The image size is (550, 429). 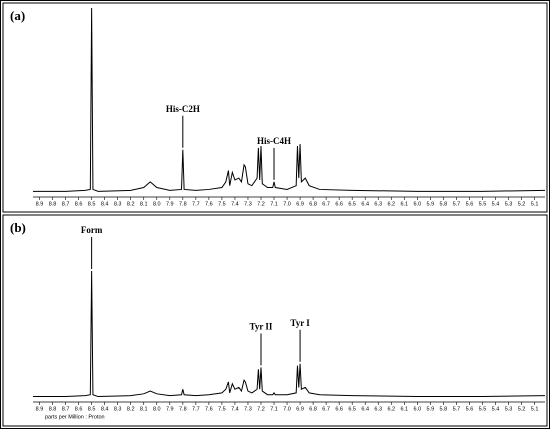 I want to click on panel-label: (b), so click(x=18, y=227).